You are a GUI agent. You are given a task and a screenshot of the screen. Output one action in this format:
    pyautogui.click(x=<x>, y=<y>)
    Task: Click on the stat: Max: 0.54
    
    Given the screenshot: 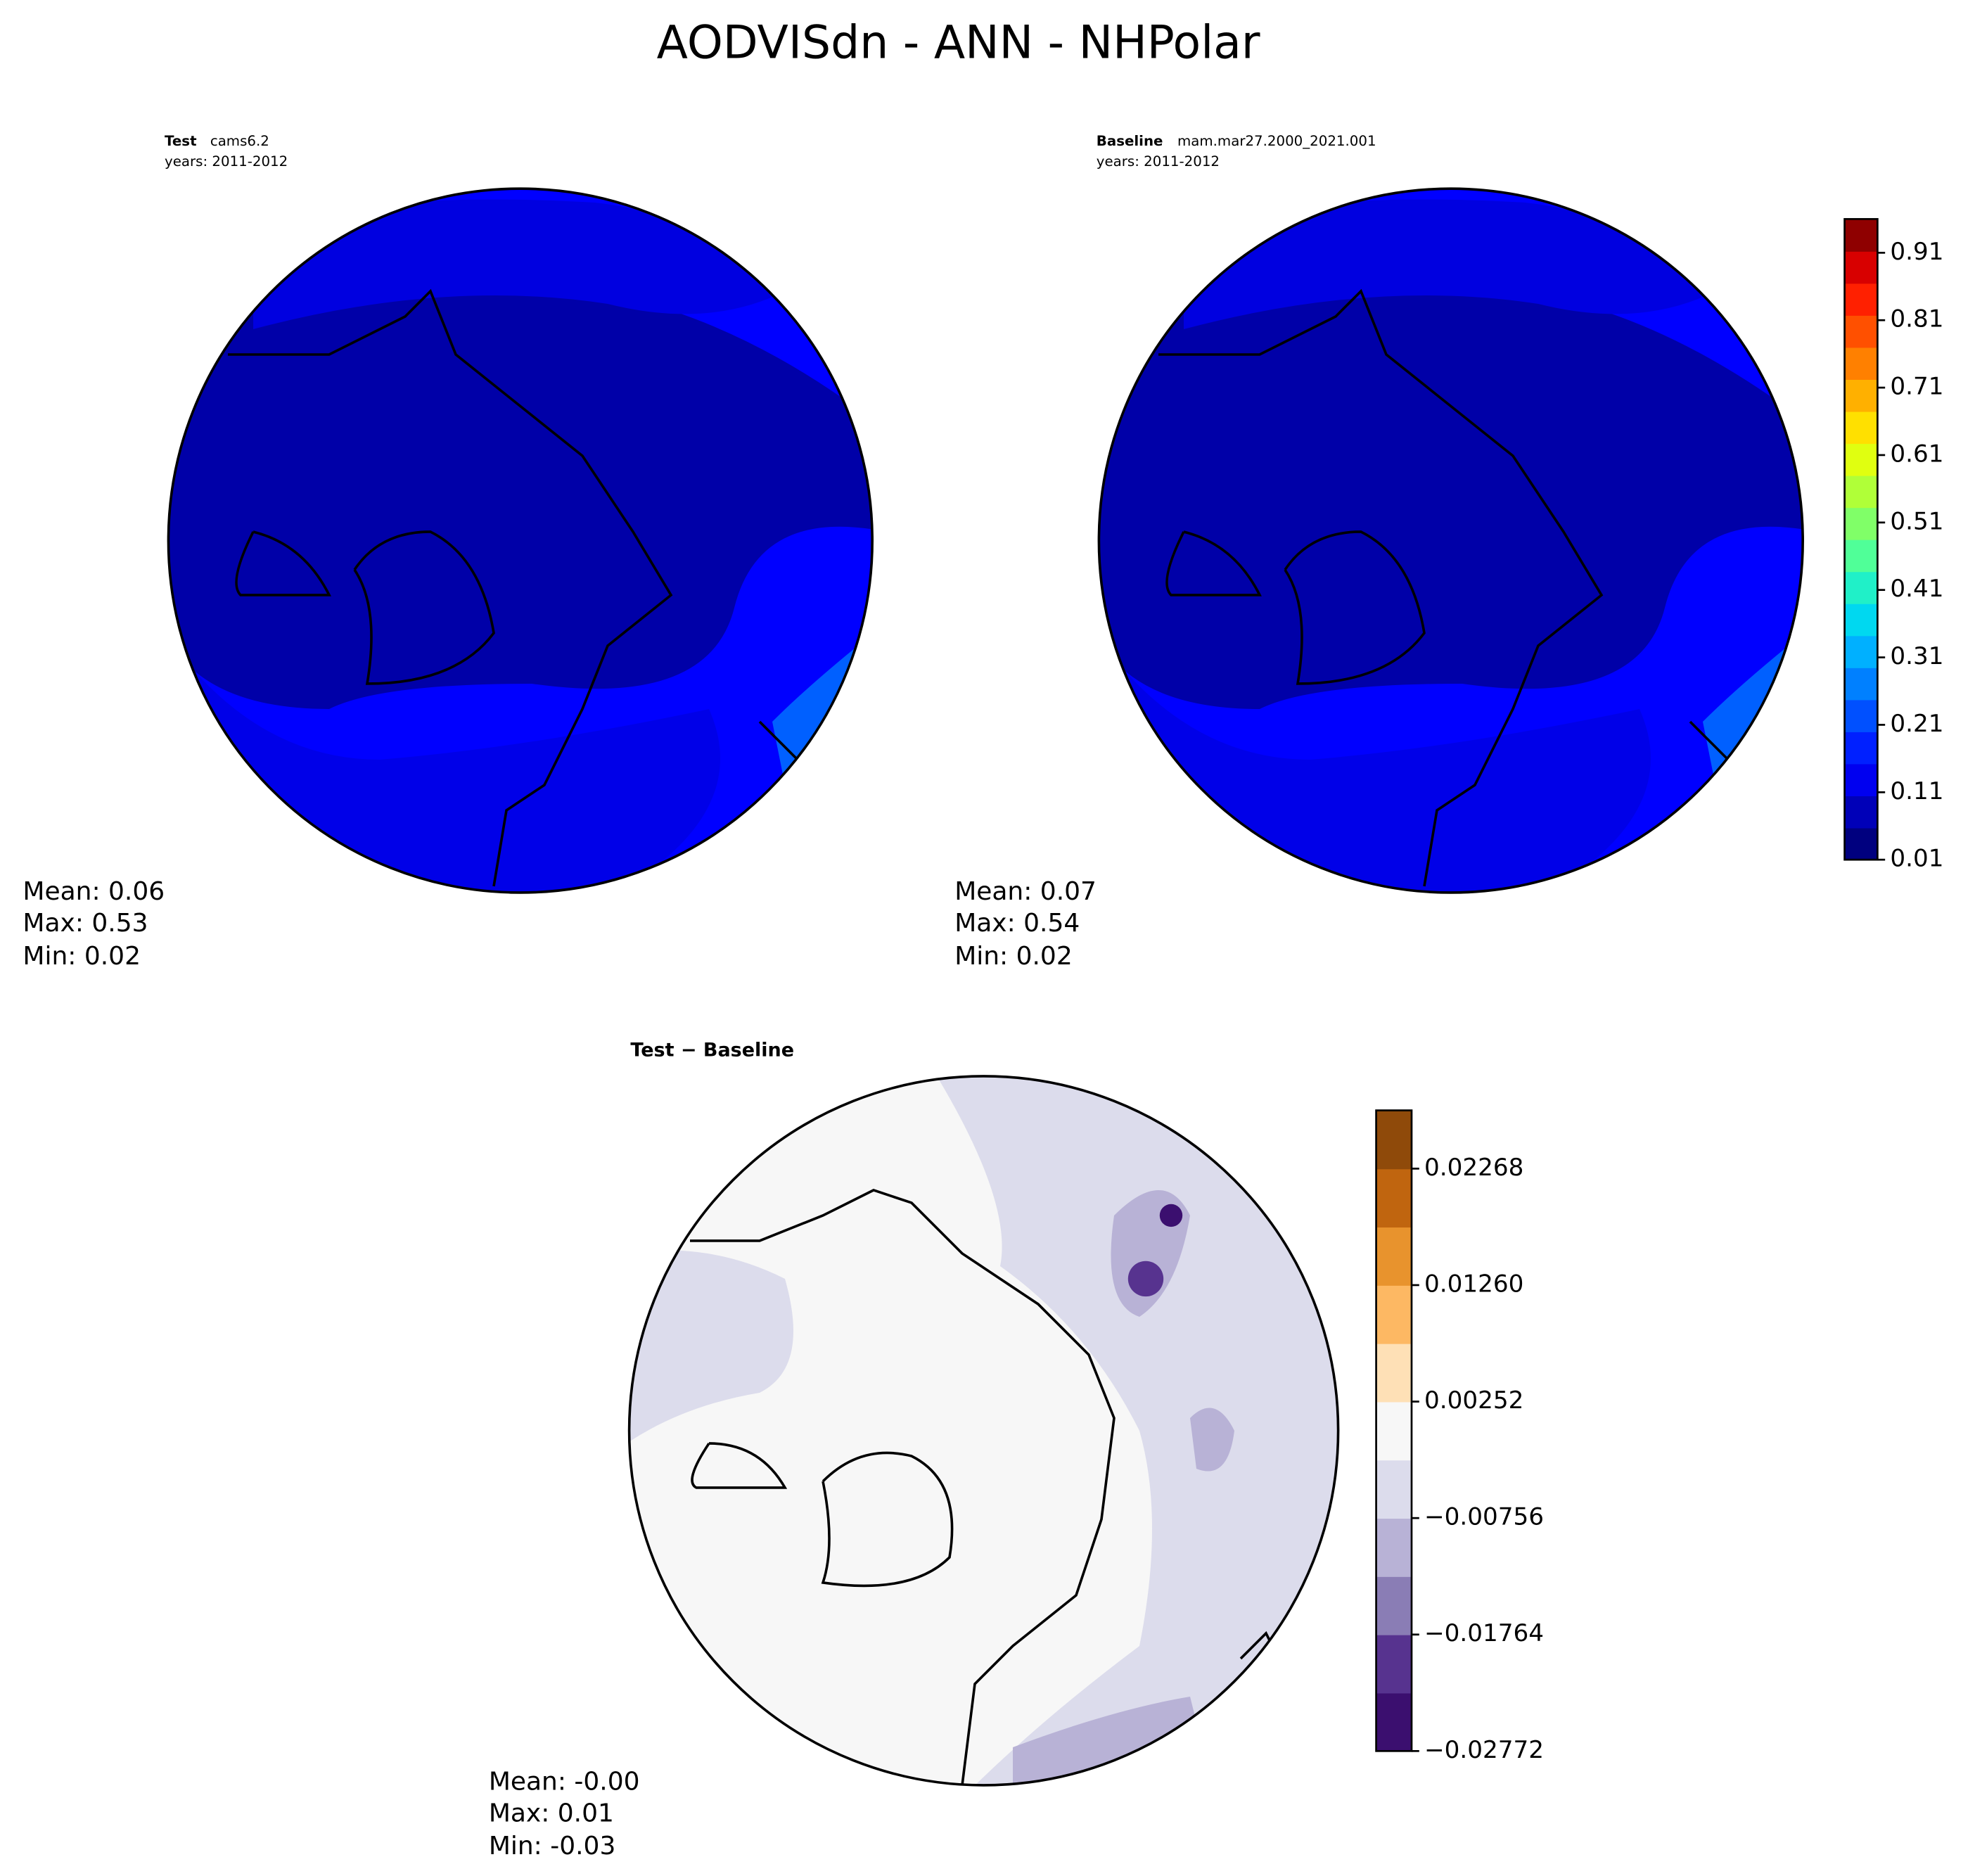 What is the action you would take?
    pyautogui.click(x=1017, y=923)
    